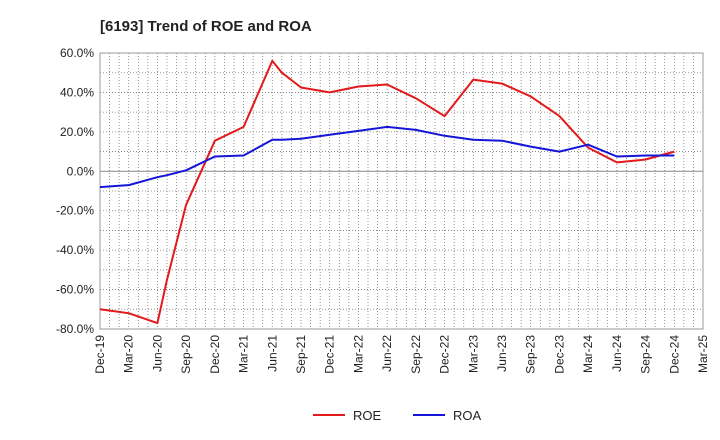  What do you see at coordinates (186, 354) in the screenshot?
I see `x-tick-label: Sep-20` at bounding box center [186, 354].